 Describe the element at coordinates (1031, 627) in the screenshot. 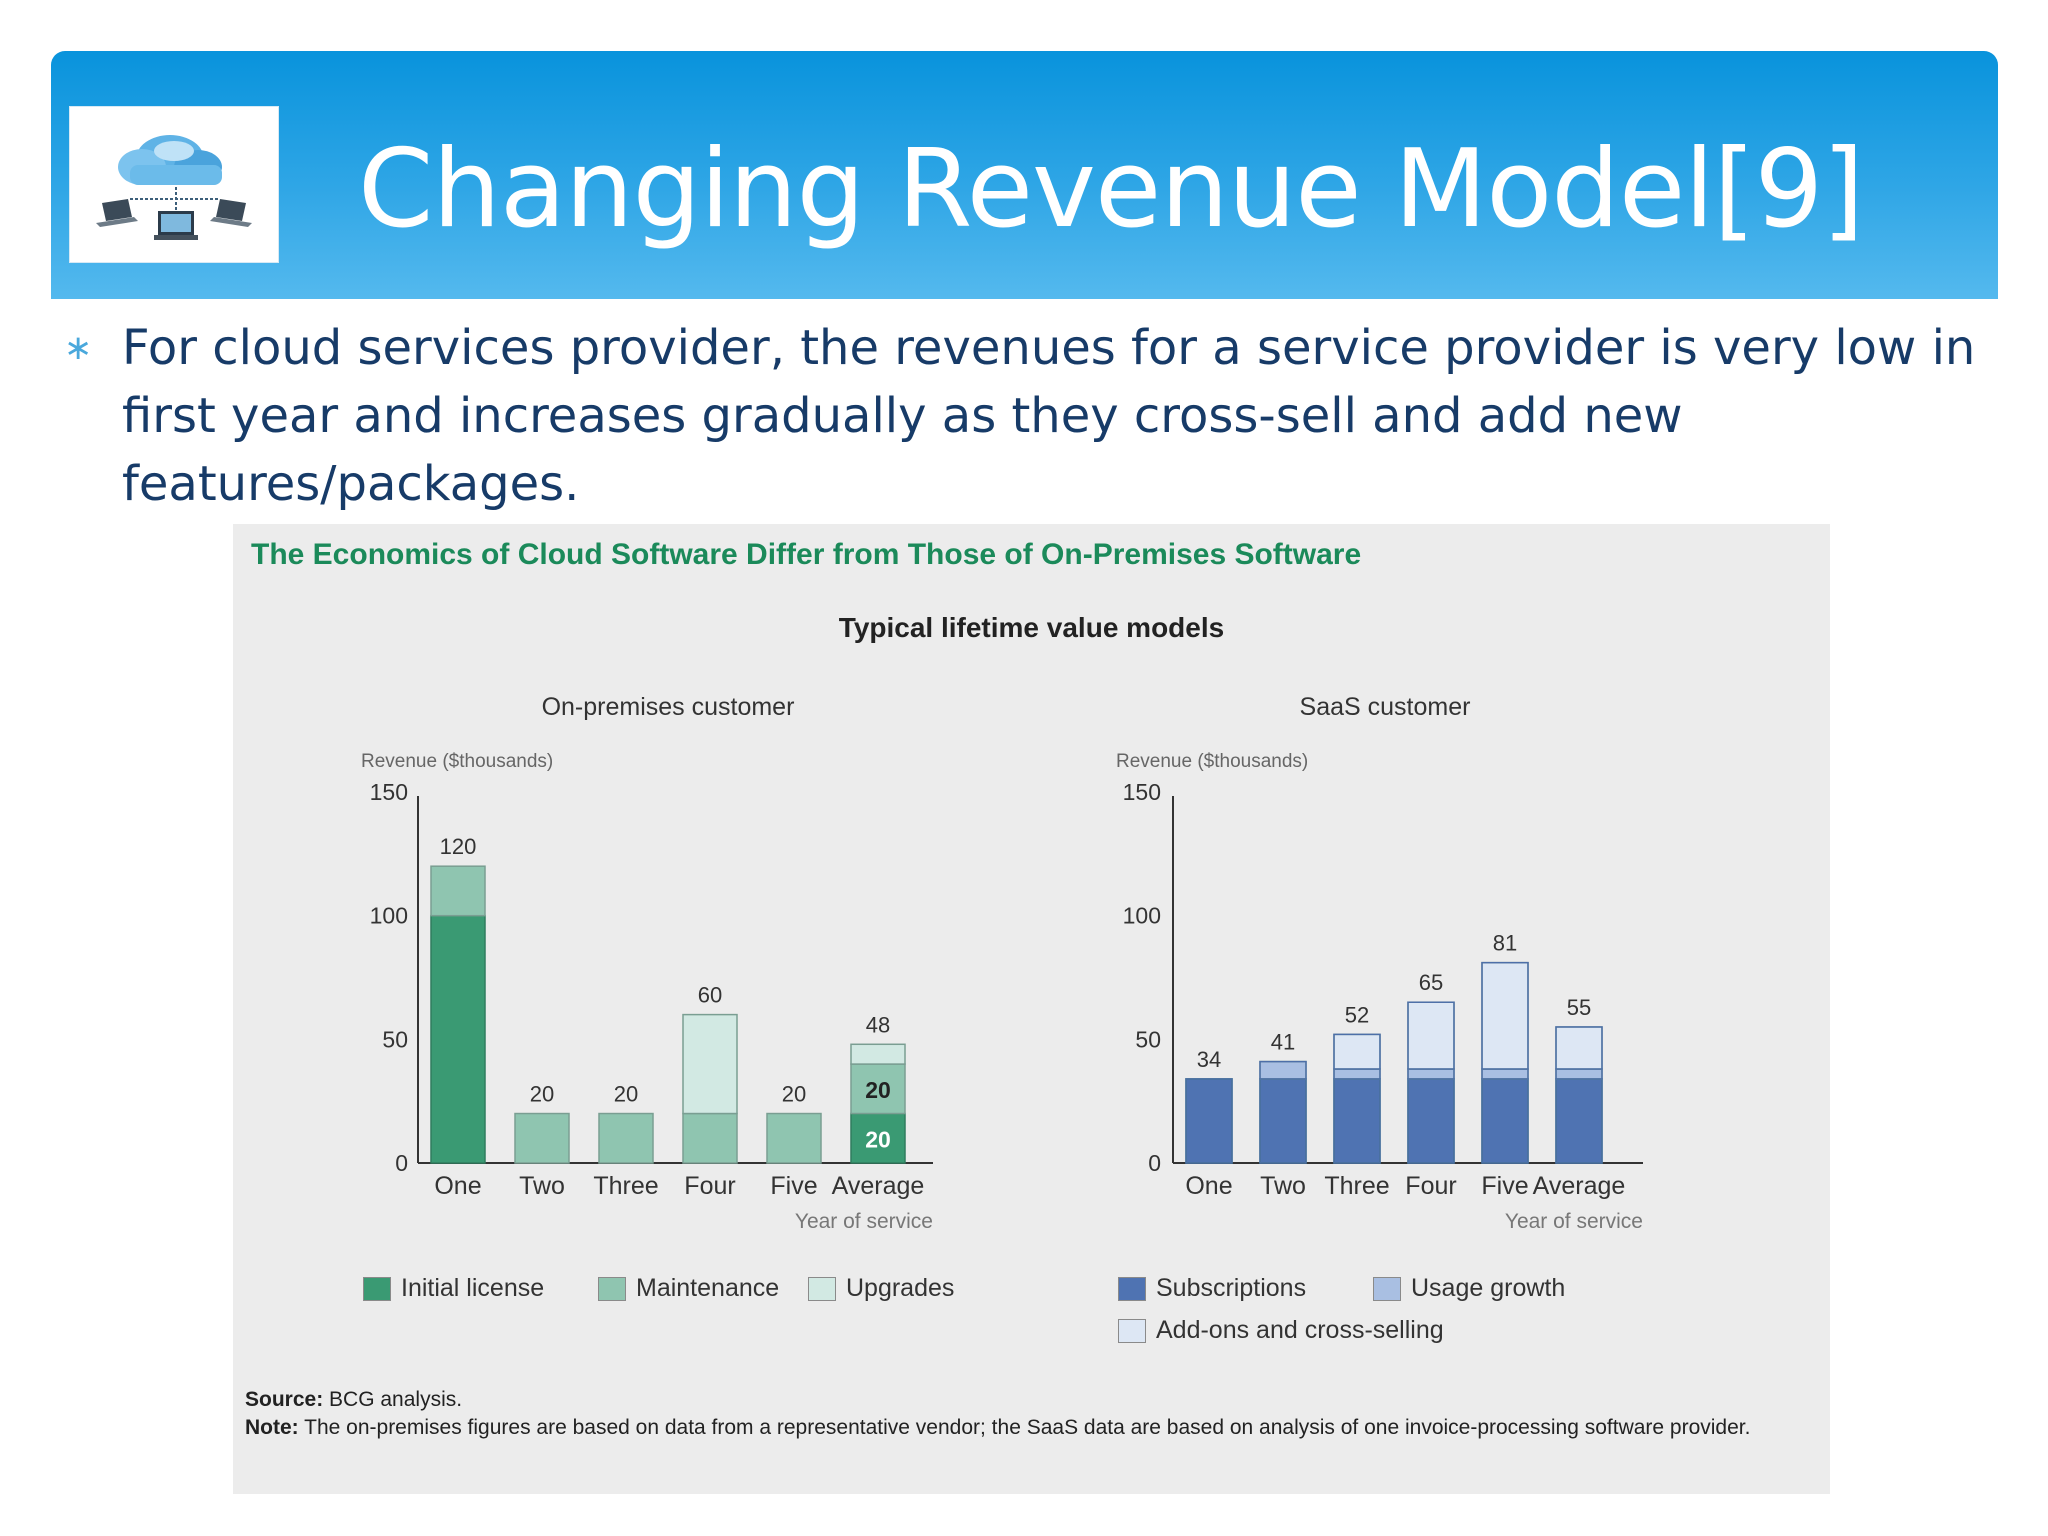

I see `figure-subtitle: Typical lifetime value models` at that location.